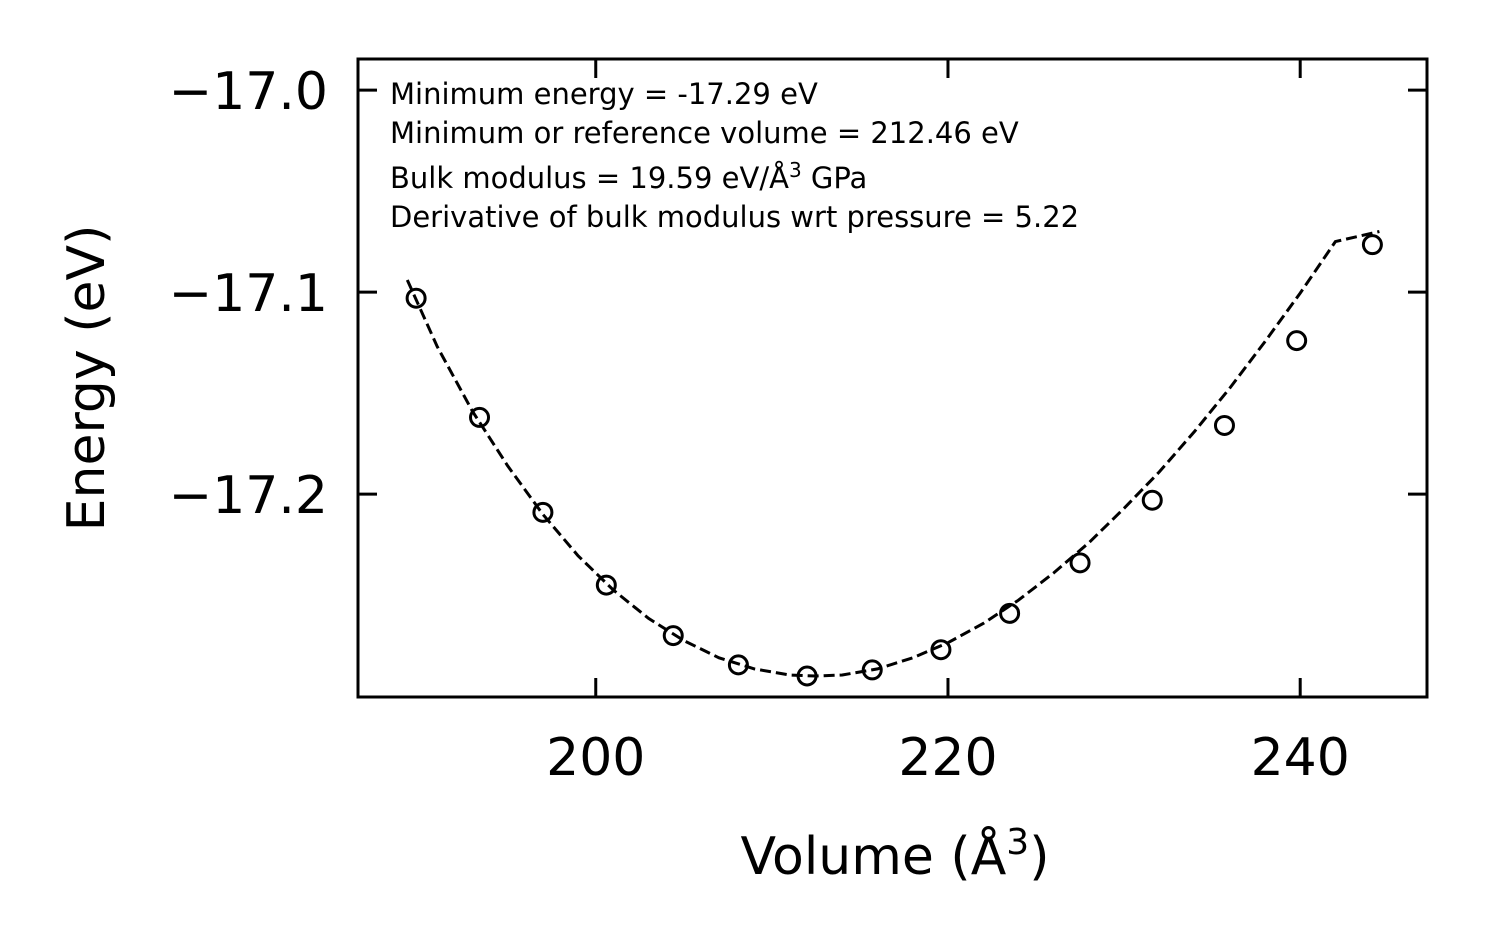  What do you see at coordinates (87, 378) in the screenshot?
I see `y-axis-label: Energy (eV)` at bounding box center [87, 378].